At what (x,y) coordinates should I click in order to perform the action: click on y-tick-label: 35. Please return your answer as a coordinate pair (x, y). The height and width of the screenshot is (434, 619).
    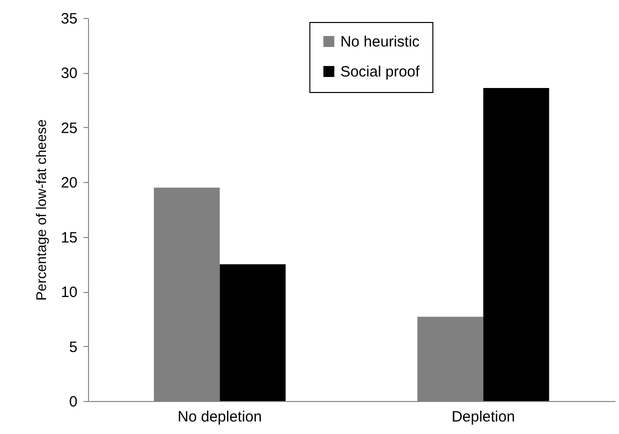
    Looking at the image, I should click on (69, 19).